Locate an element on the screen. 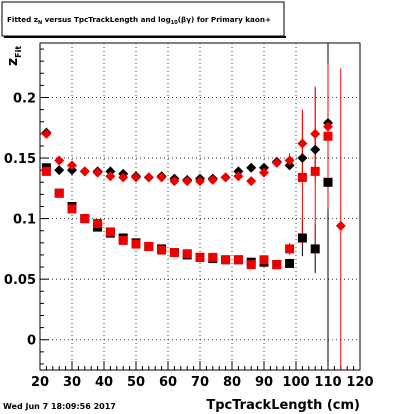  x-tick-label: 110 is located at coordinates (327, 382).